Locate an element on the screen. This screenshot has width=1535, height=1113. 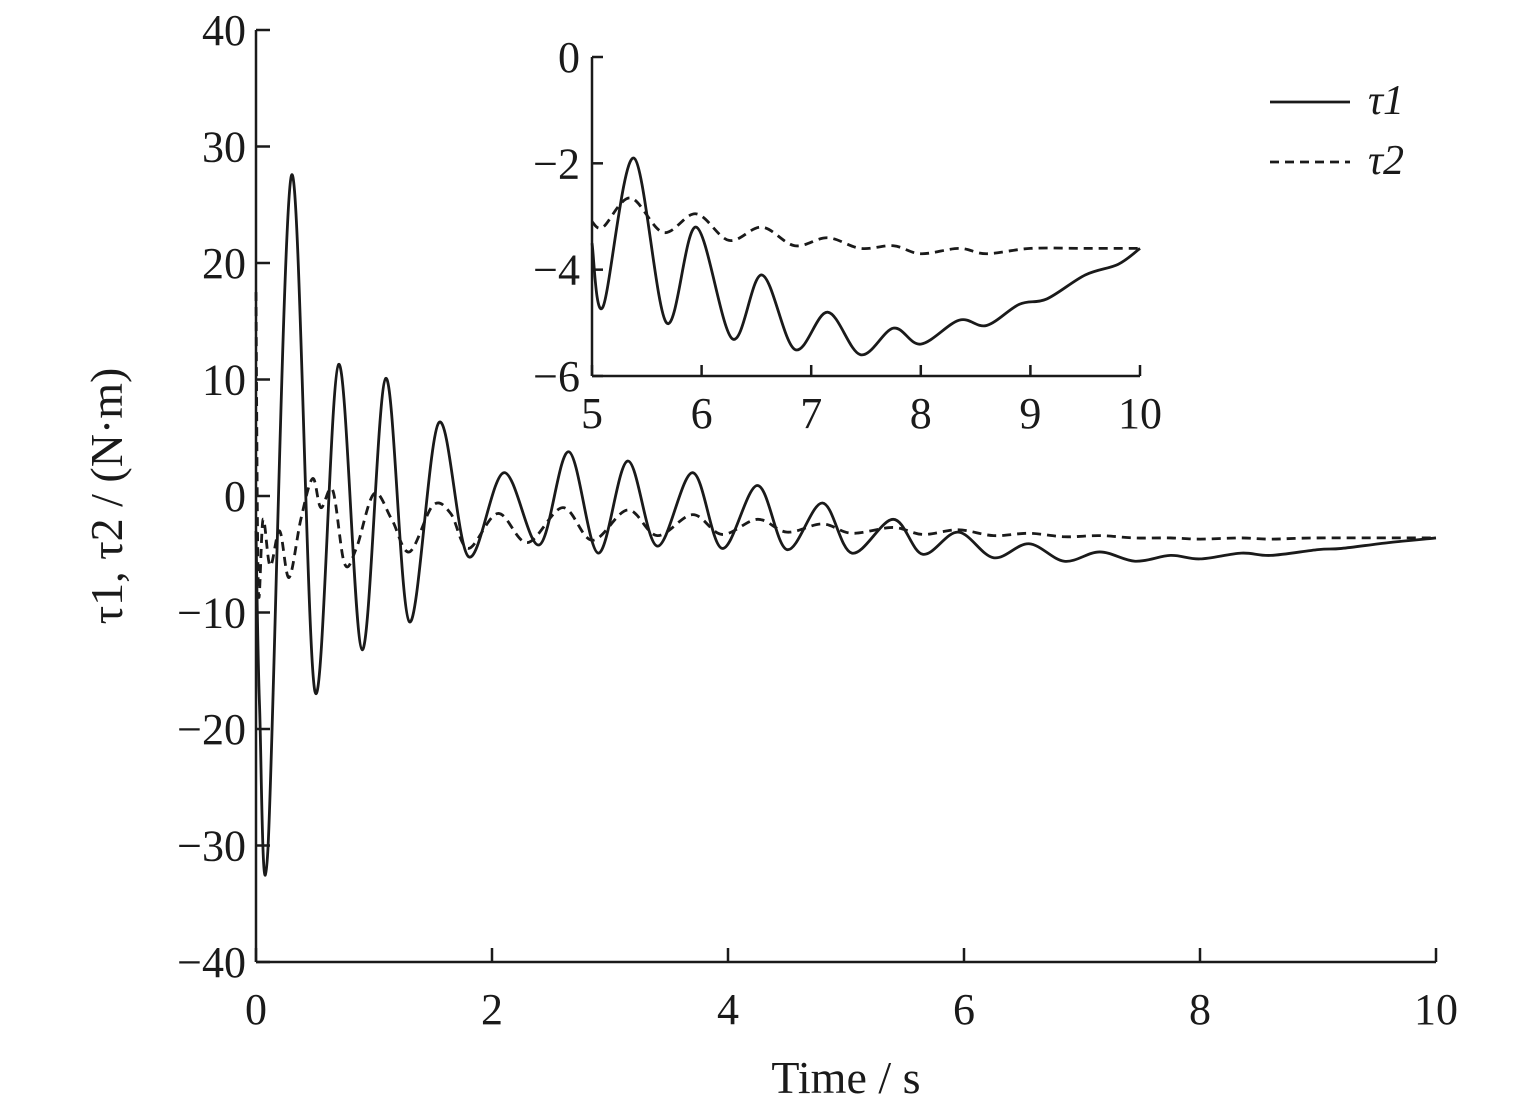
inset-series-tau1-line is located at coordinates (865, 256).